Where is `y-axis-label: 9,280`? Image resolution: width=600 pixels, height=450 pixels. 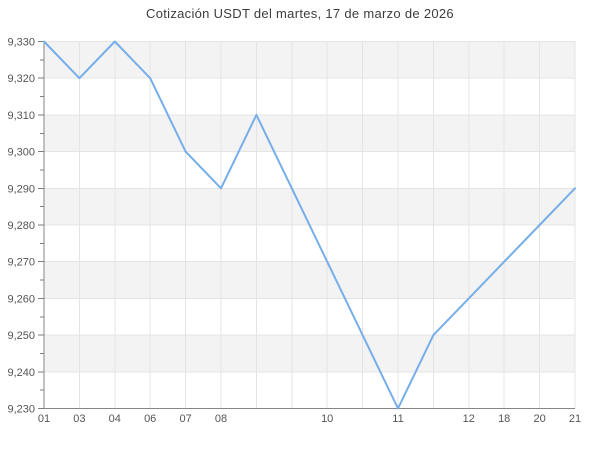 y-axis-label: 9,280 is located at coordinates (21, 226).